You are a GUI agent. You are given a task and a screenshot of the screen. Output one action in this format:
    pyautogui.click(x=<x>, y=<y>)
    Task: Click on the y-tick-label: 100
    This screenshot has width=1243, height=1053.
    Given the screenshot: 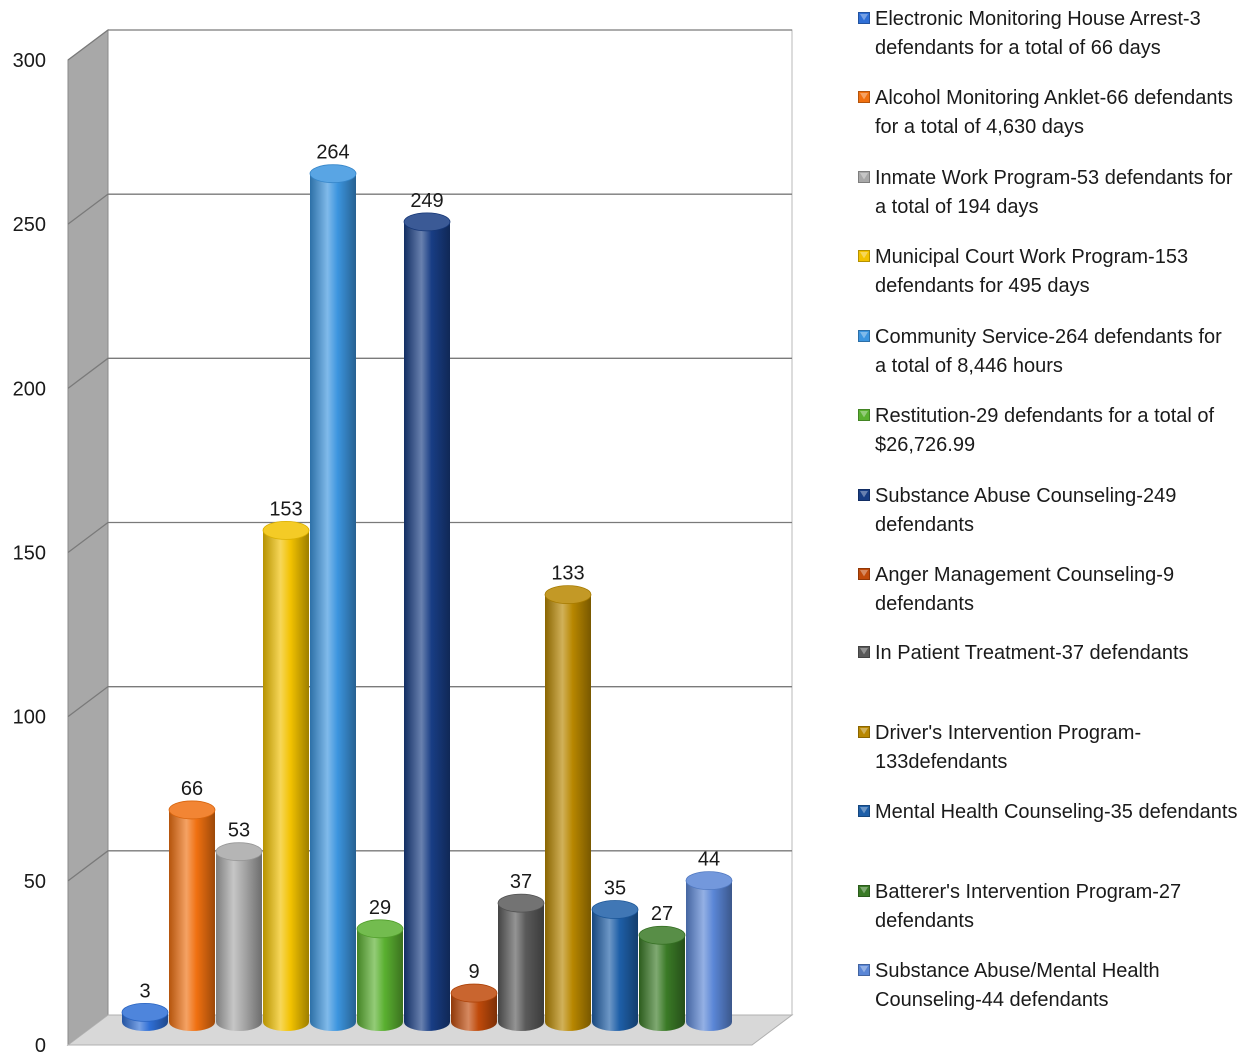 What is the action you would take?
    pyautogui.click(x=29, y=718)
    